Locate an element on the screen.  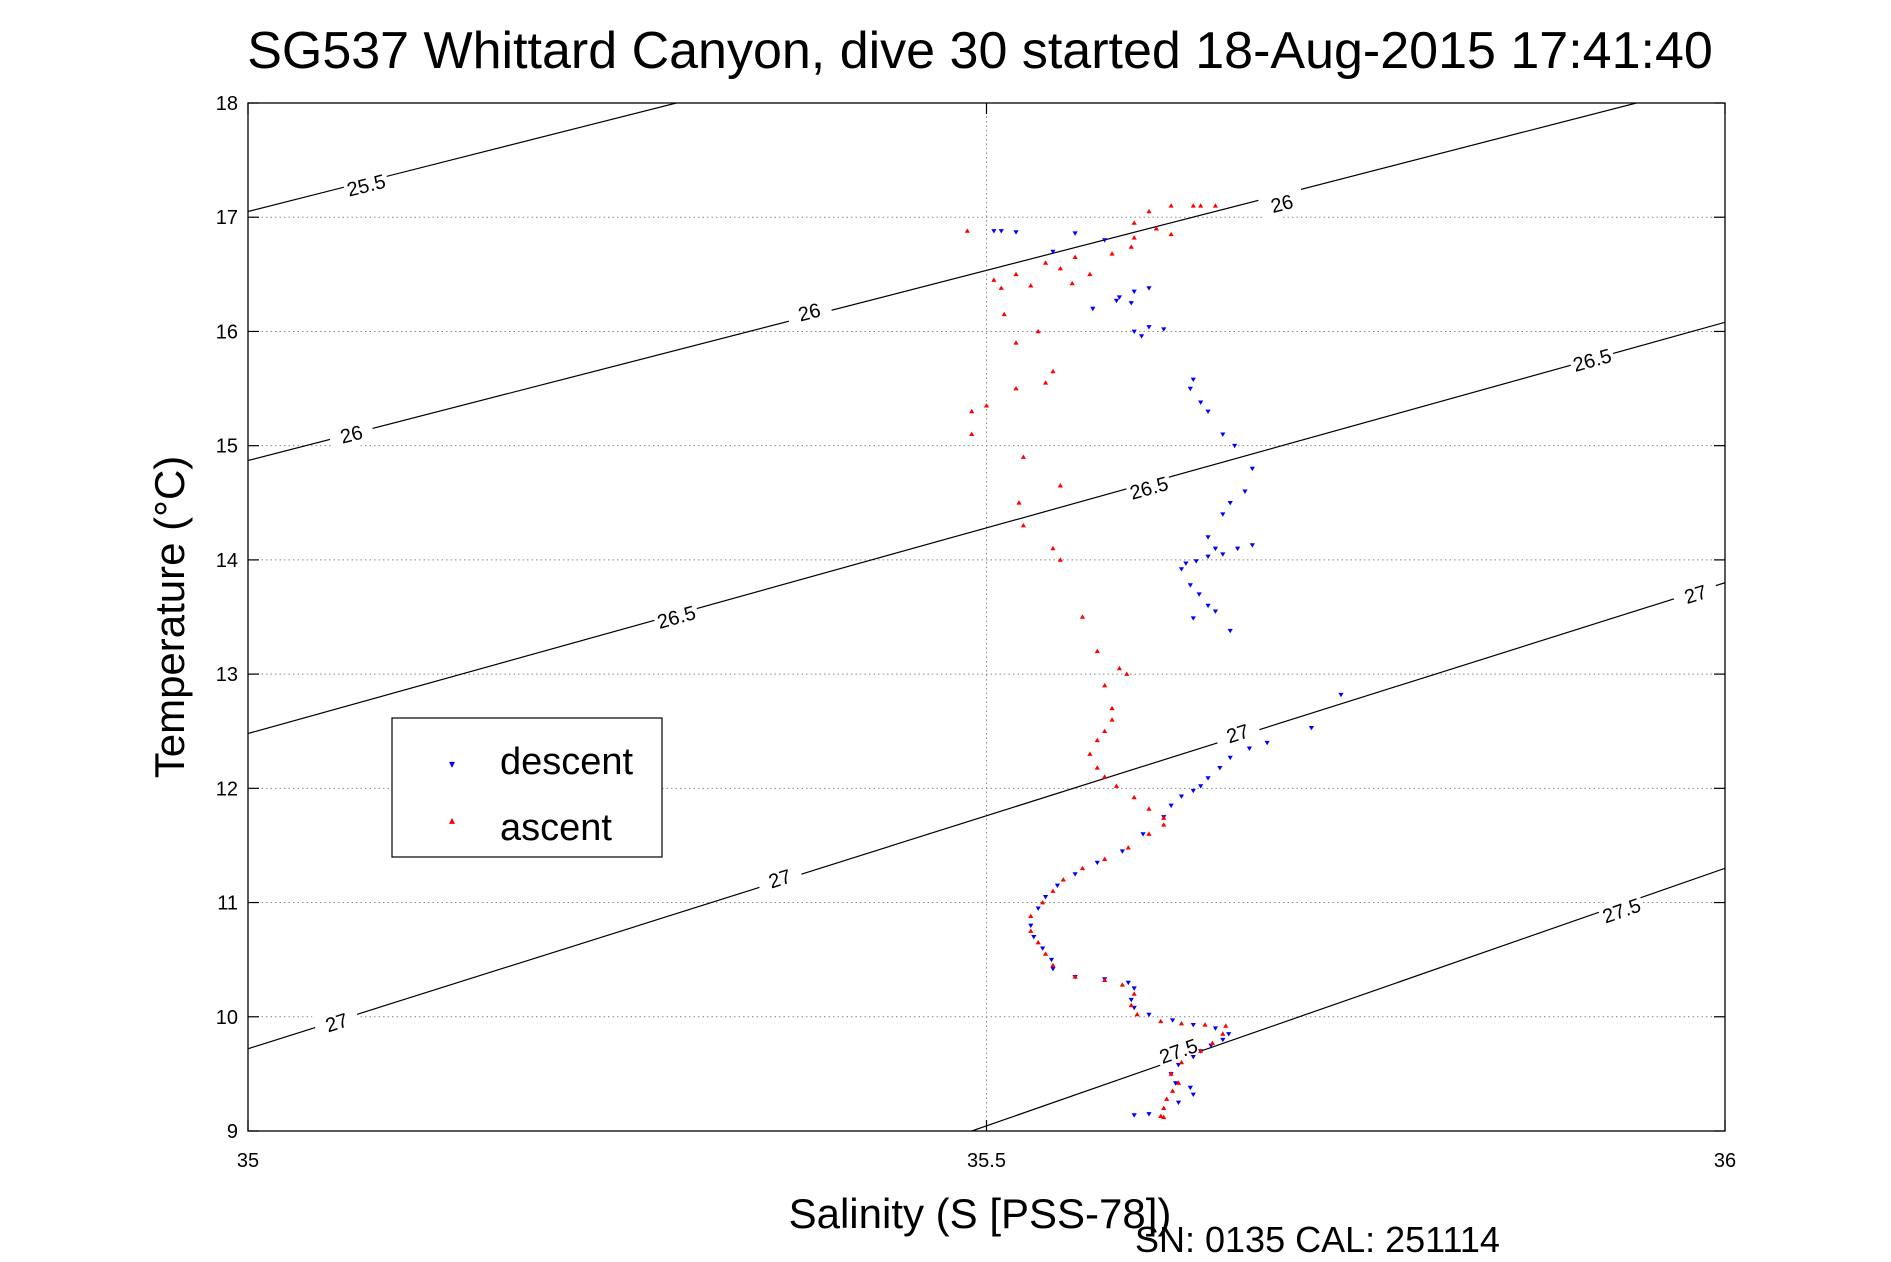
y-tick-label: 12 is located at coordinates (227, 789).